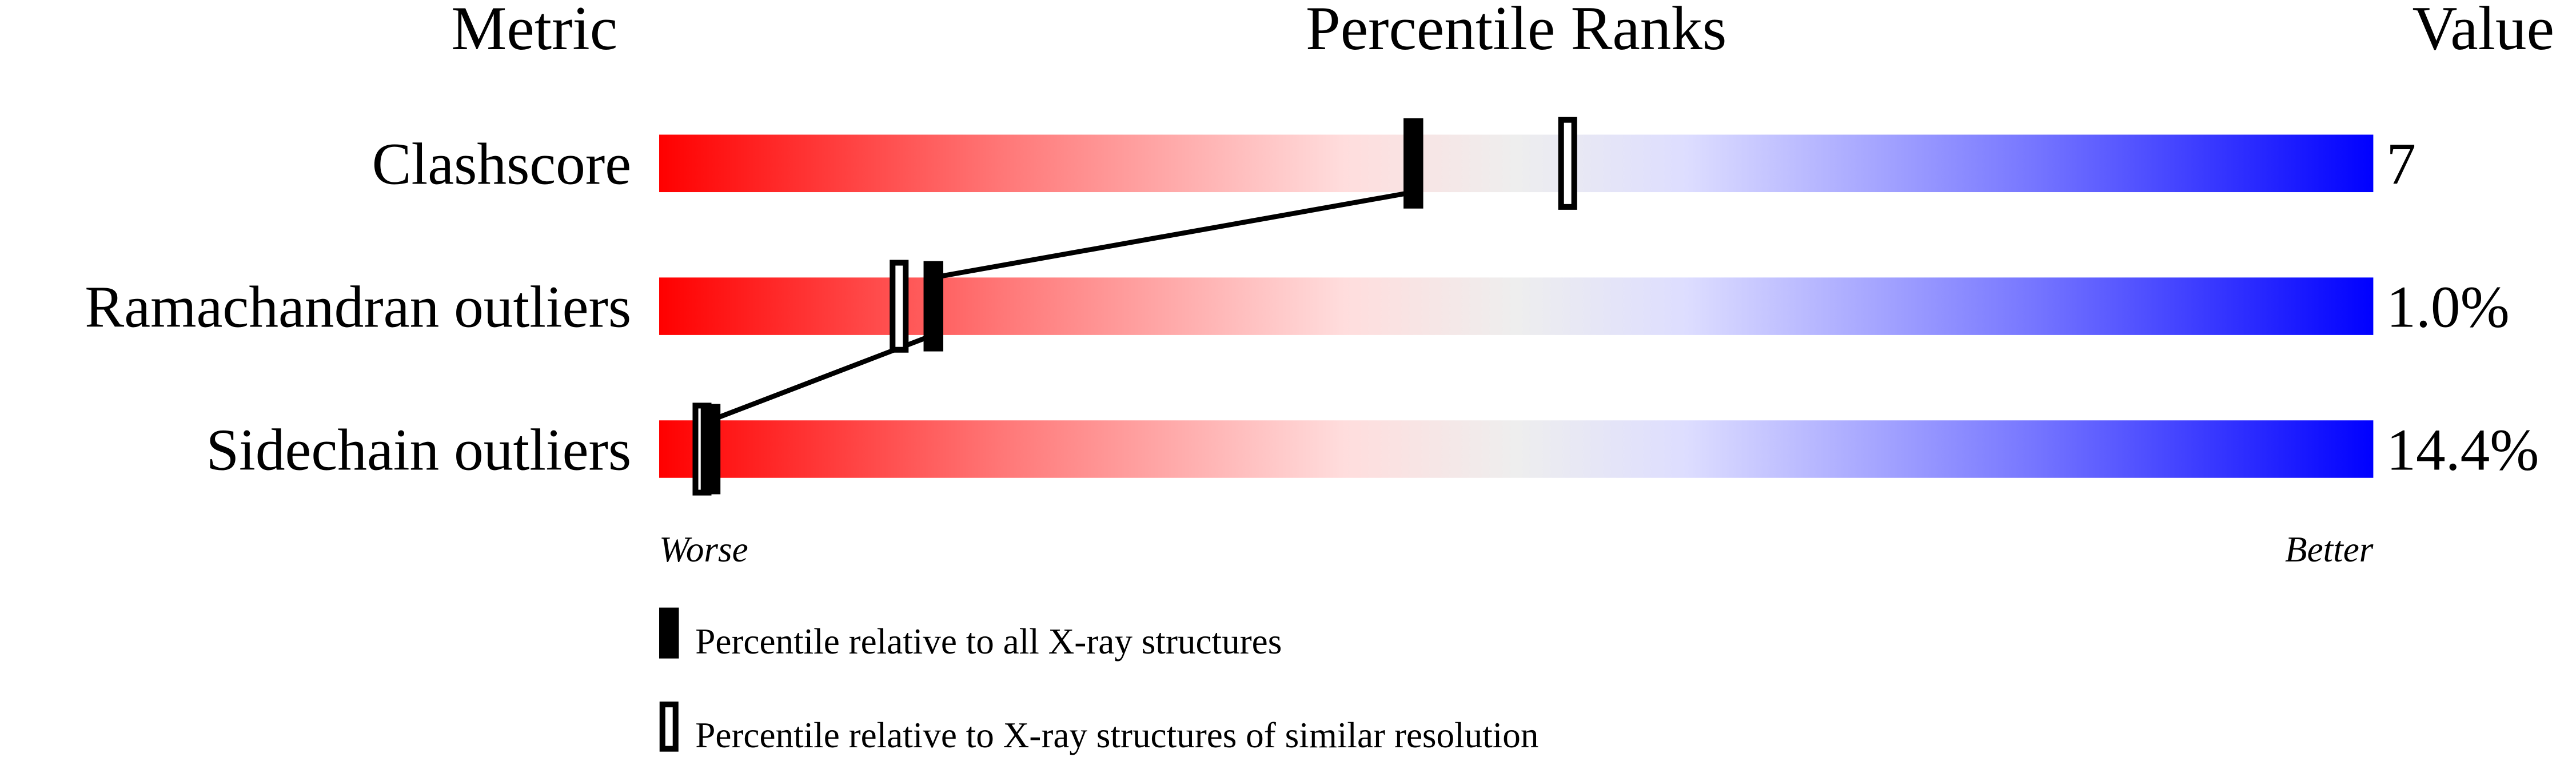  What do you see at coordinates (669, 727) in the screenshot?
I see `legend-open-marker` at bounding box center [669, 727].